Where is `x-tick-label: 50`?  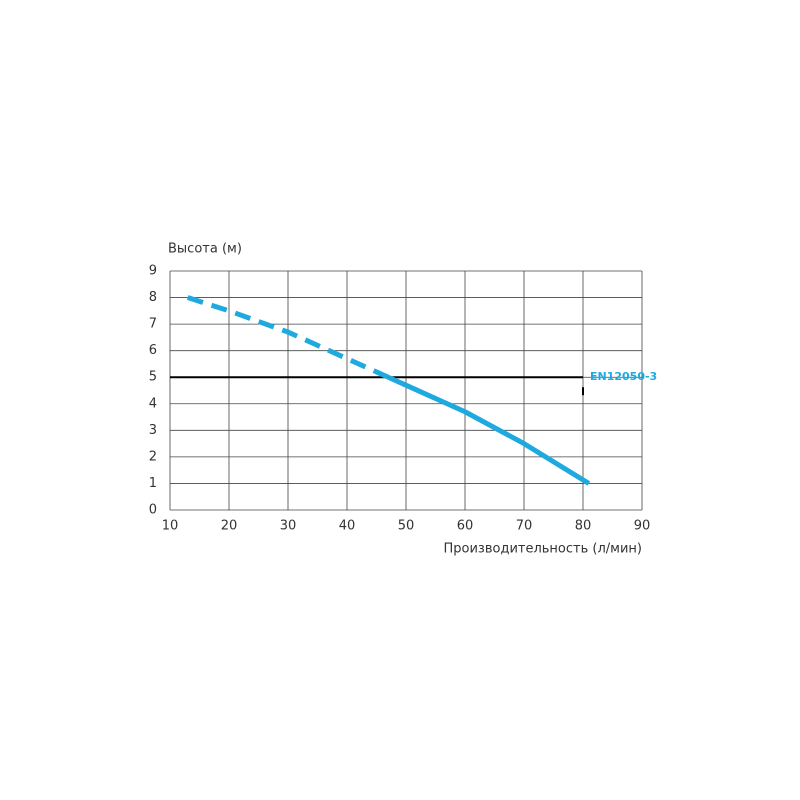 x-tick-label: 50 is located at coordinates (406, 526).